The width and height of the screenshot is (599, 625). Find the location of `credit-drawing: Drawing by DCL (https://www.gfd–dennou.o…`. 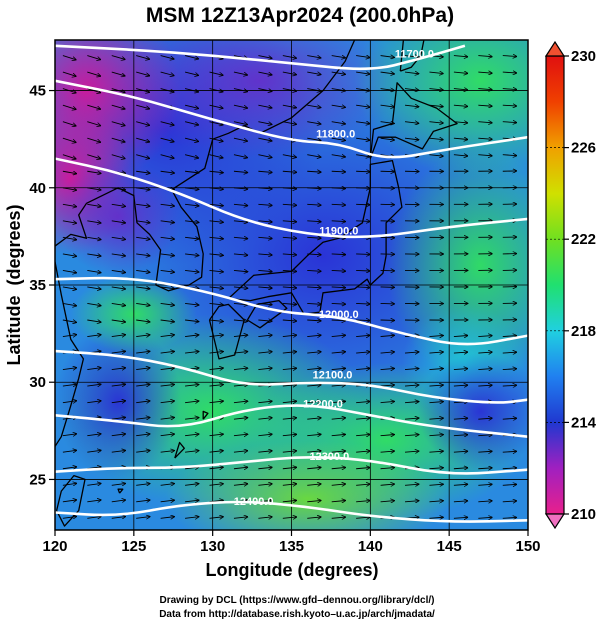

credit-drawing: Drawing by DCL (https://www.gfd–dennou.o… is located at coordinates (296, 600).